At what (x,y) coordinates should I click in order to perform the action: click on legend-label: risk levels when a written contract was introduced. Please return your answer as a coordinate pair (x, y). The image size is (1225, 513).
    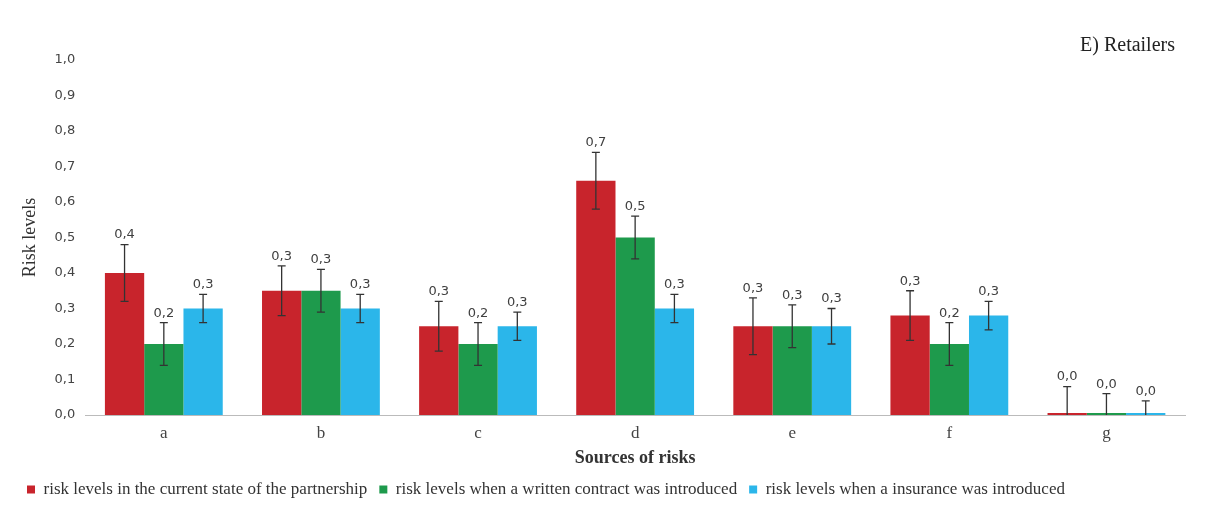
    Looking at the image, I should click on (566, 488).